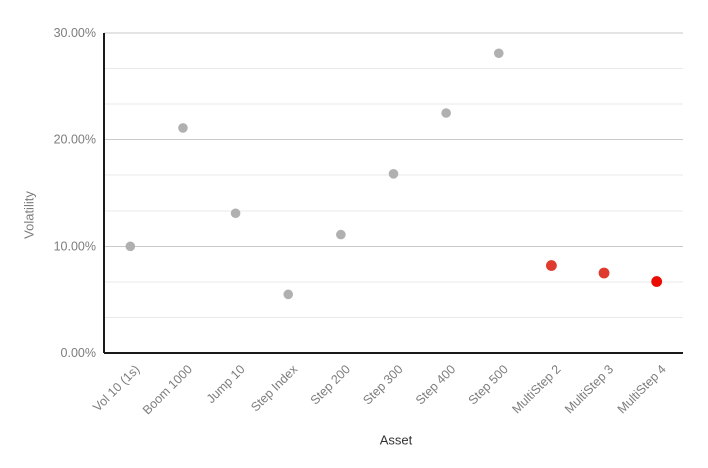  Describe the element at coordinates (488, 384) in the screenshot. I see `x-category-label: Step 500` at that location.